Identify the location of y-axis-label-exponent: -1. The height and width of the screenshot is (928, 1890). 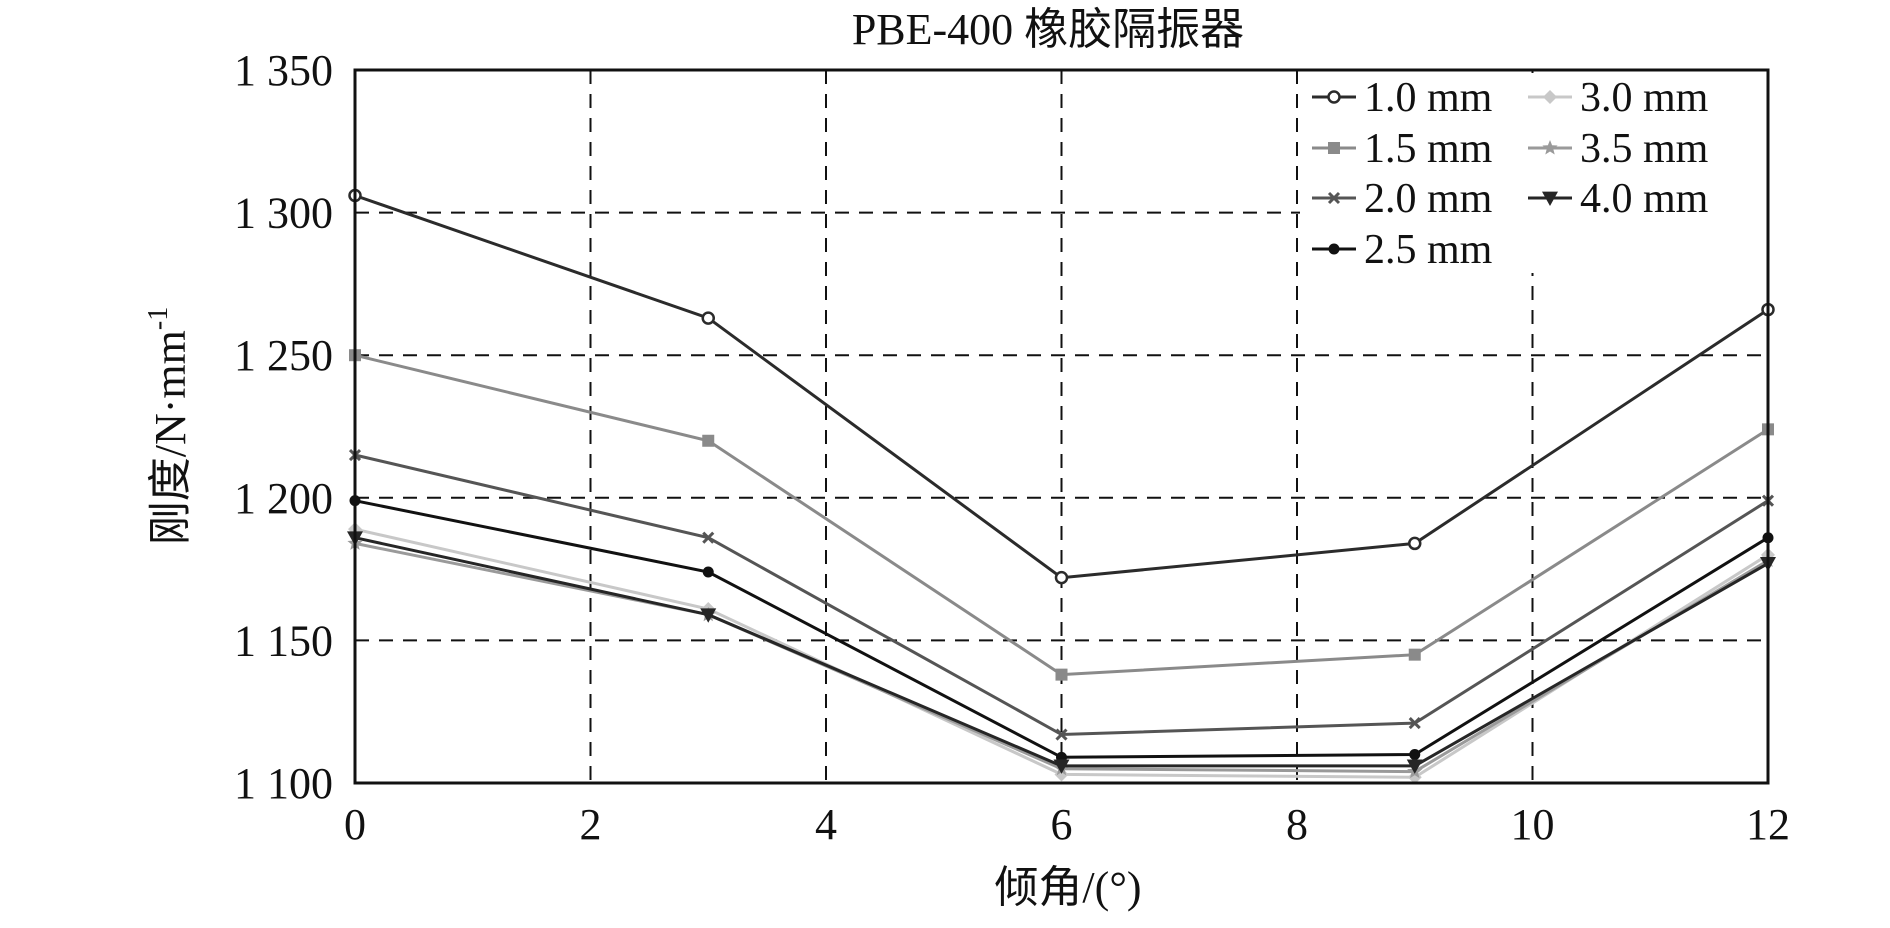
(158, 318).